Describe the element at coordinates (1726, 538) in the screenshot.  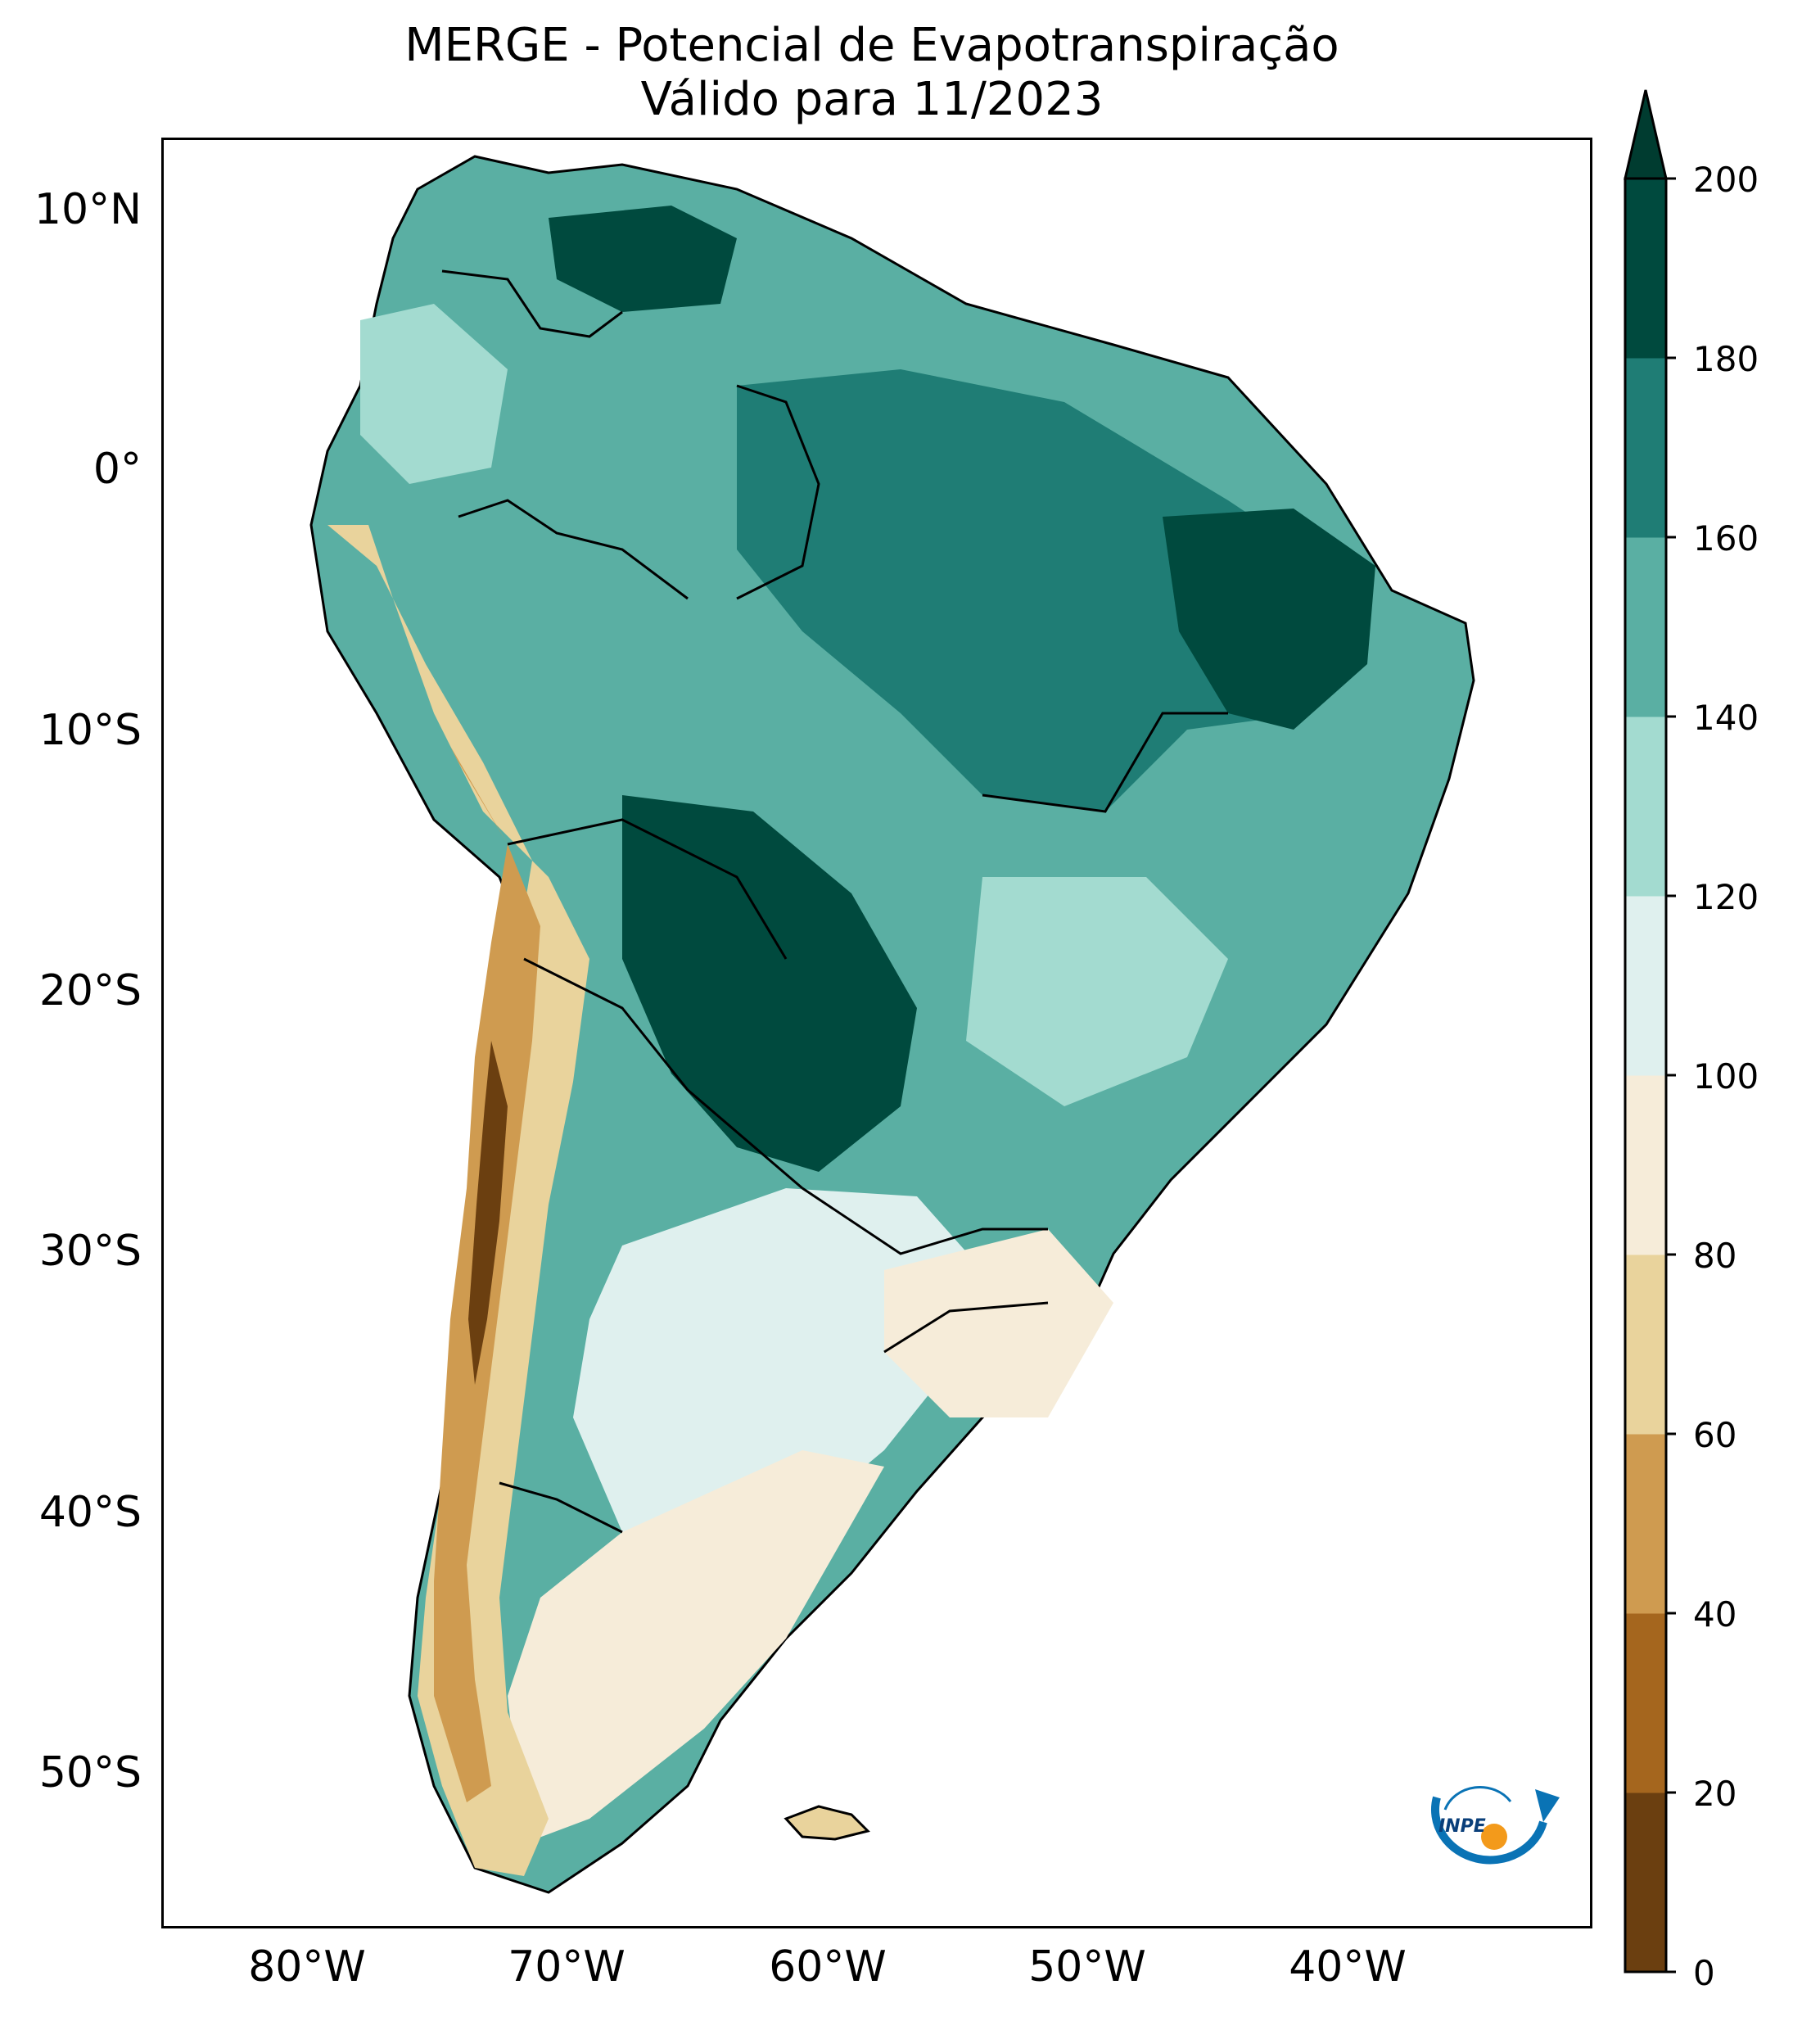
I see `colorbar-label-160: 160` at that location.